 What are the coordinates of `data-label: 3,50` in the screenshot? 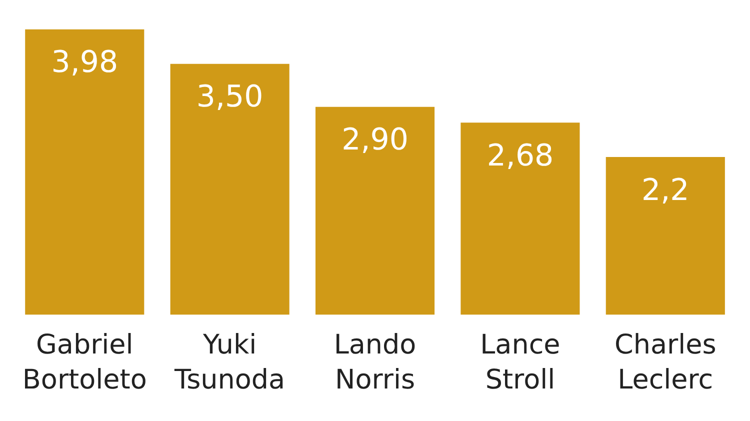 It's located at (230, 97).